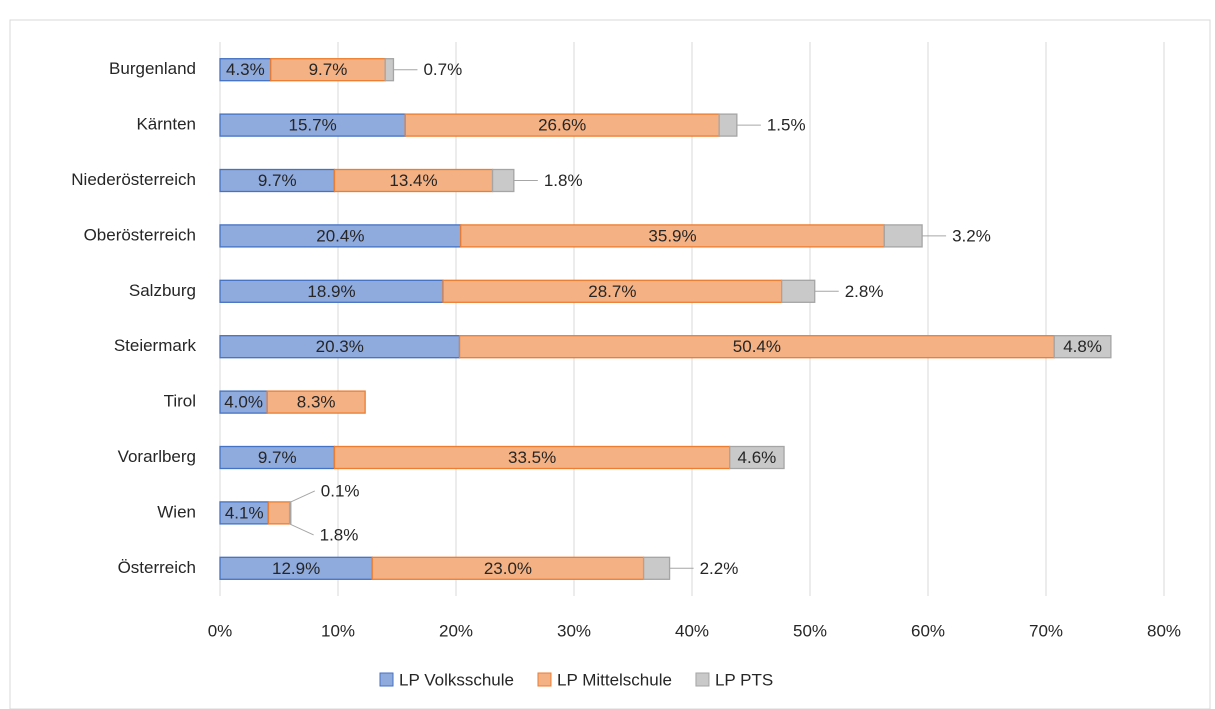  I want to click on y-tick-label: Salzburg, so click(162, 290).